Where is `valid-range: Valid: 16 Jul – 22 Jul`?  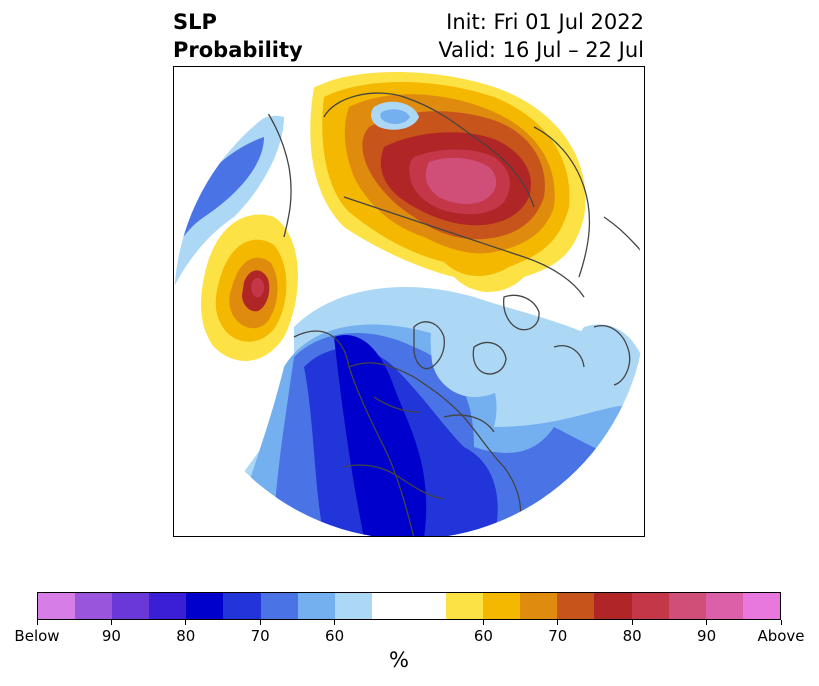 valid-range: Valid: 16 Jul – 22 Jul is located at coordinates (541, 50).